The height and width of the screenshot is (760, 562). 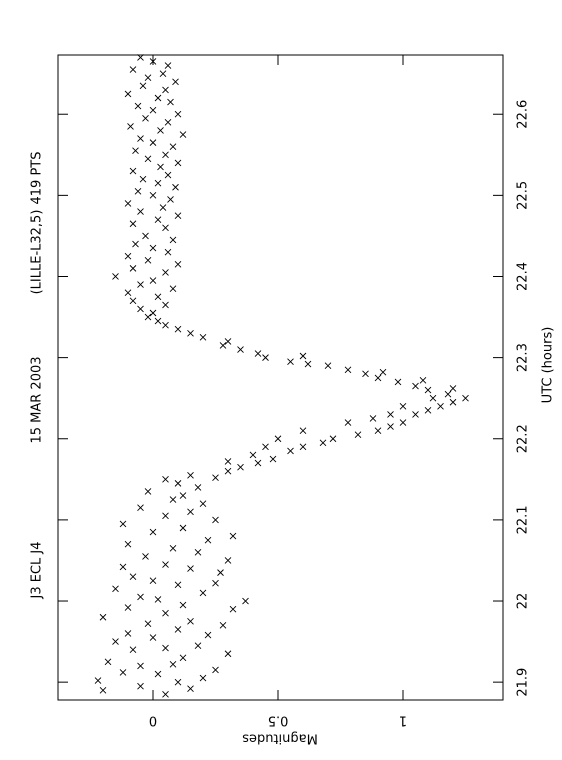 What do you see at coordinates (37, 570) in the screenshot?
I see `title-part: J3 ECL J4` at bounding box center [37, 570].